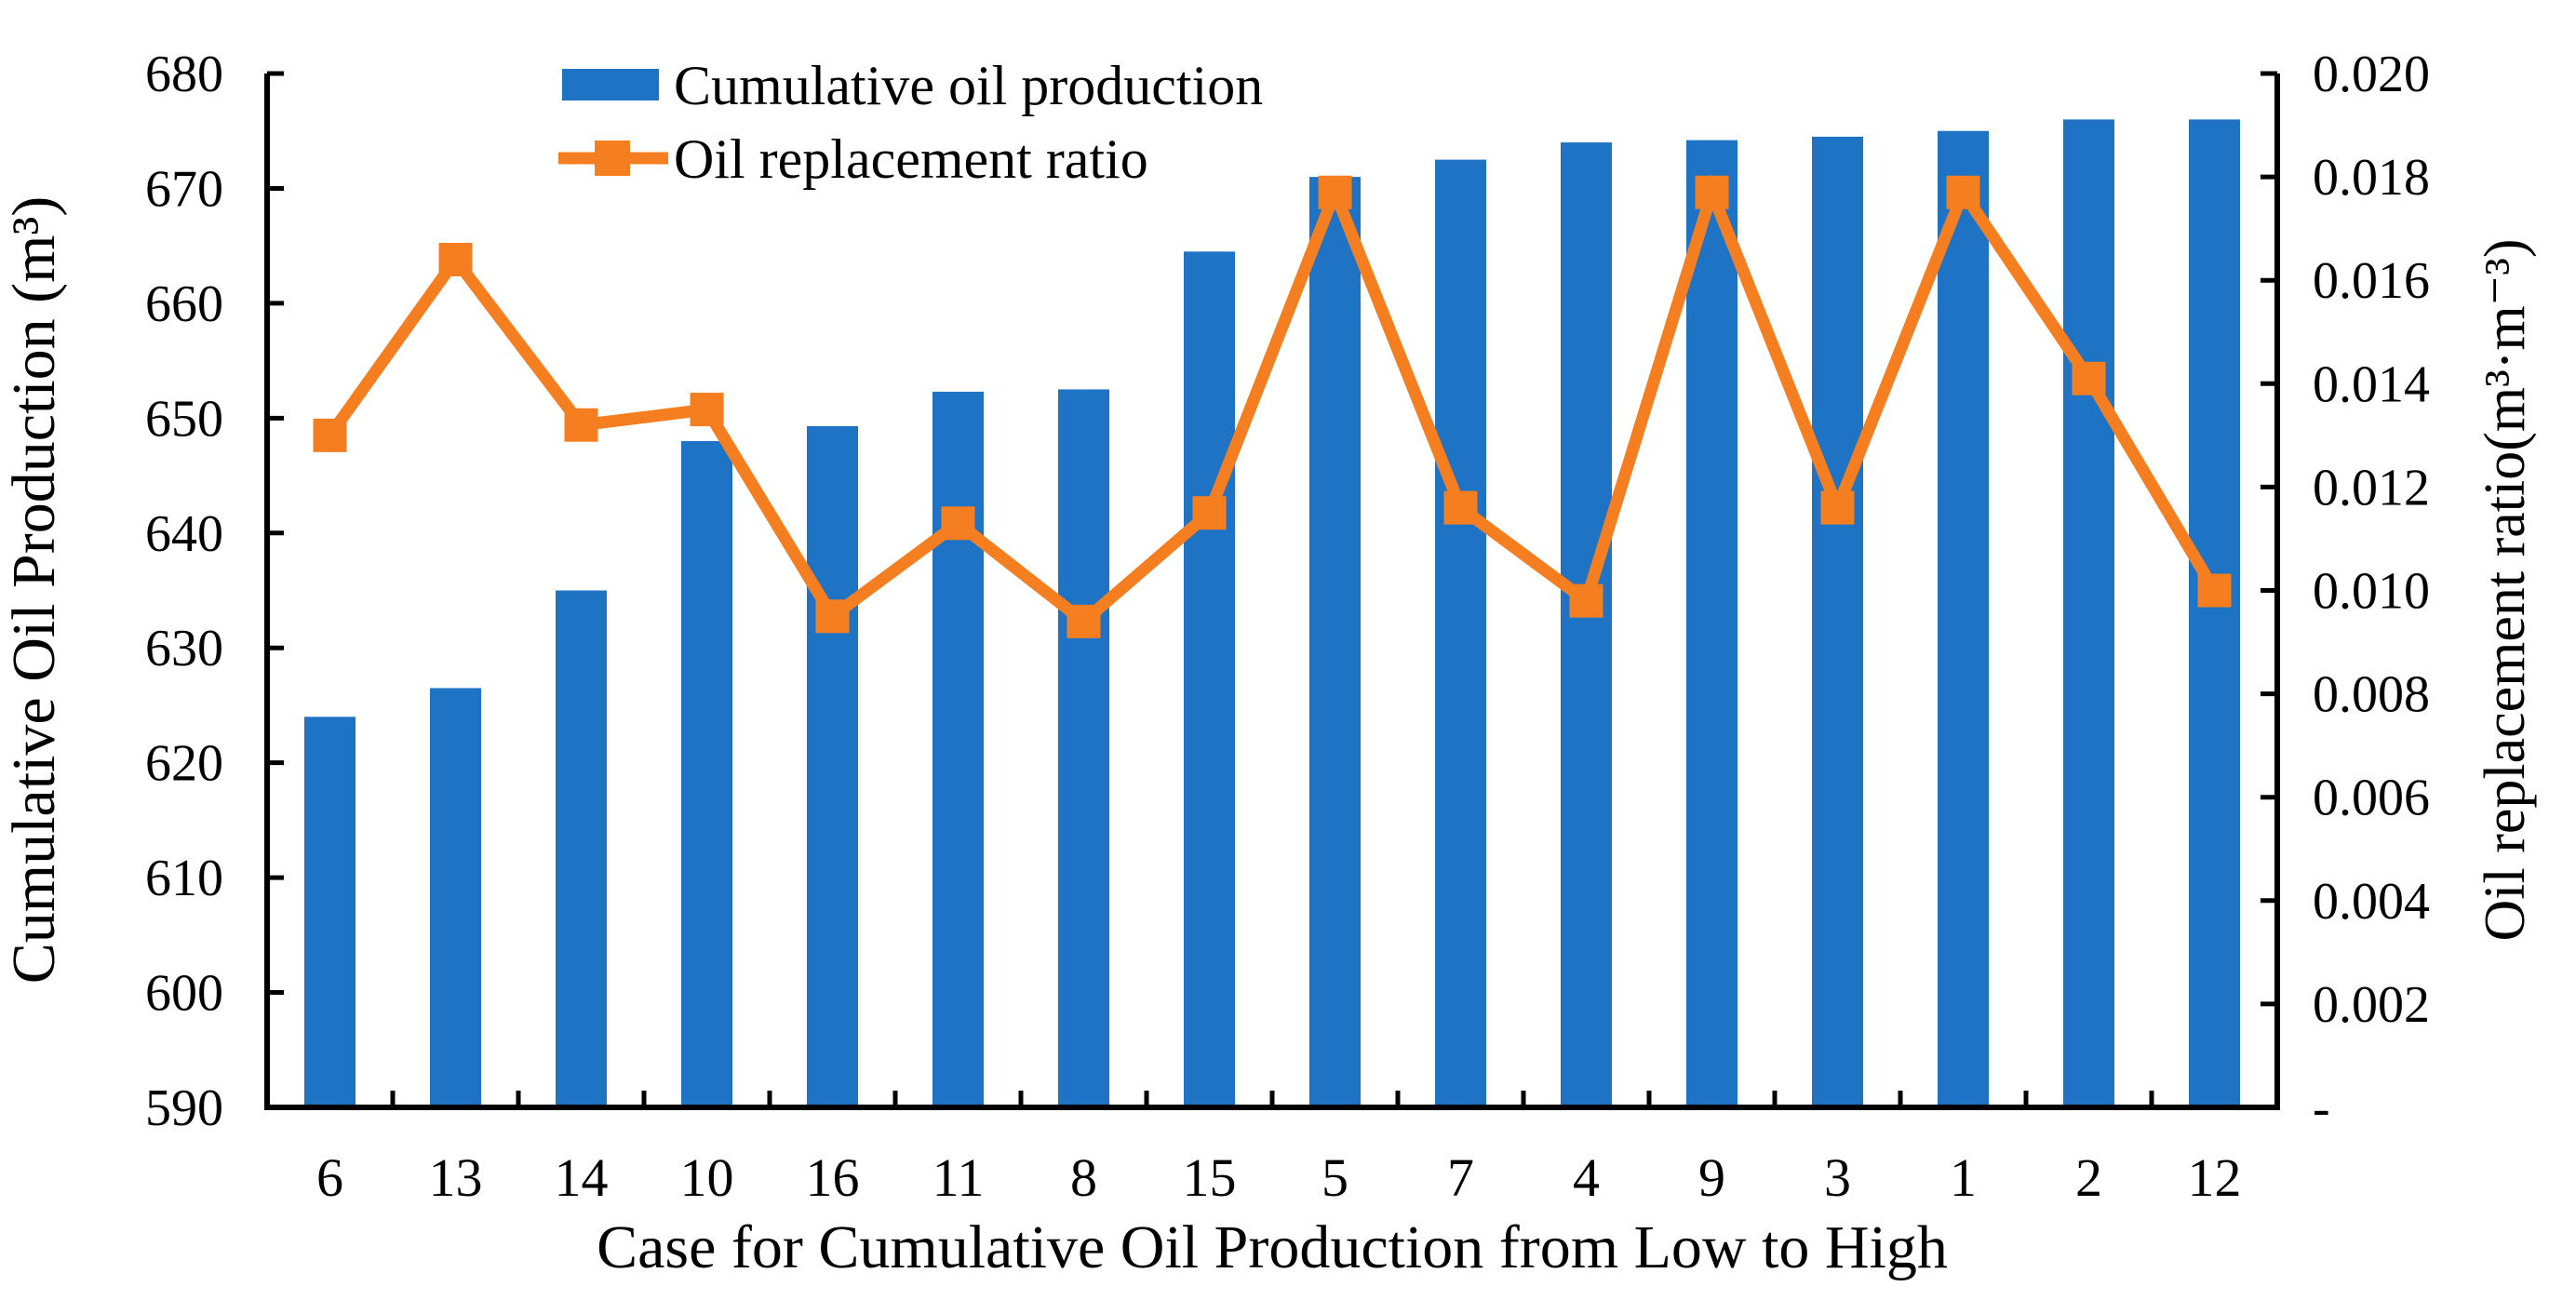 The image size is (2576, 1300). I want to click on left-axis-tick-label: 620, so click(184, 764).